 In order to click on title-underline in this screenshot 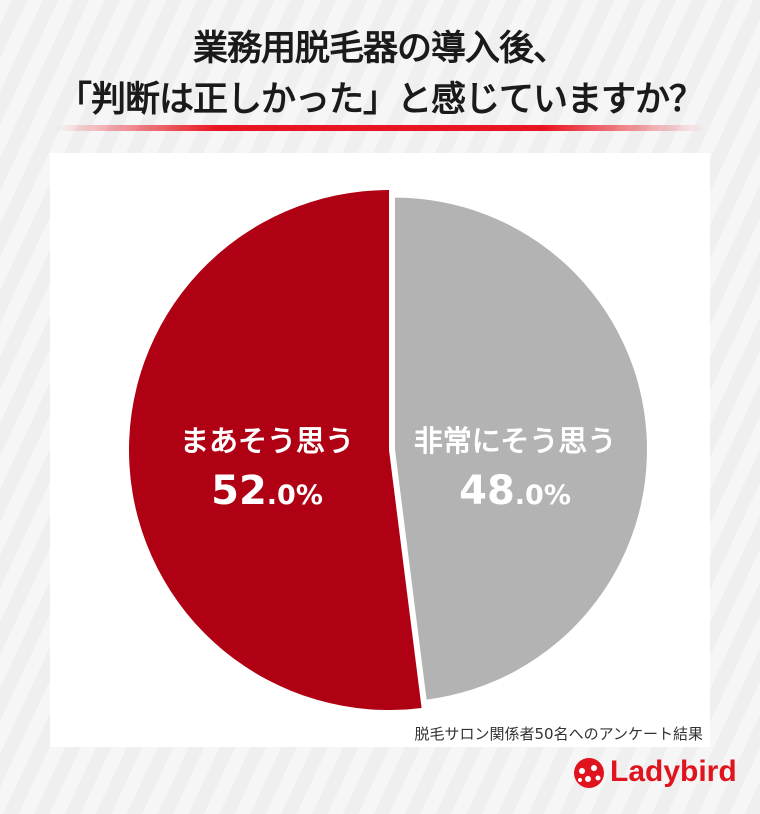, I will do `click(380, 128)`.